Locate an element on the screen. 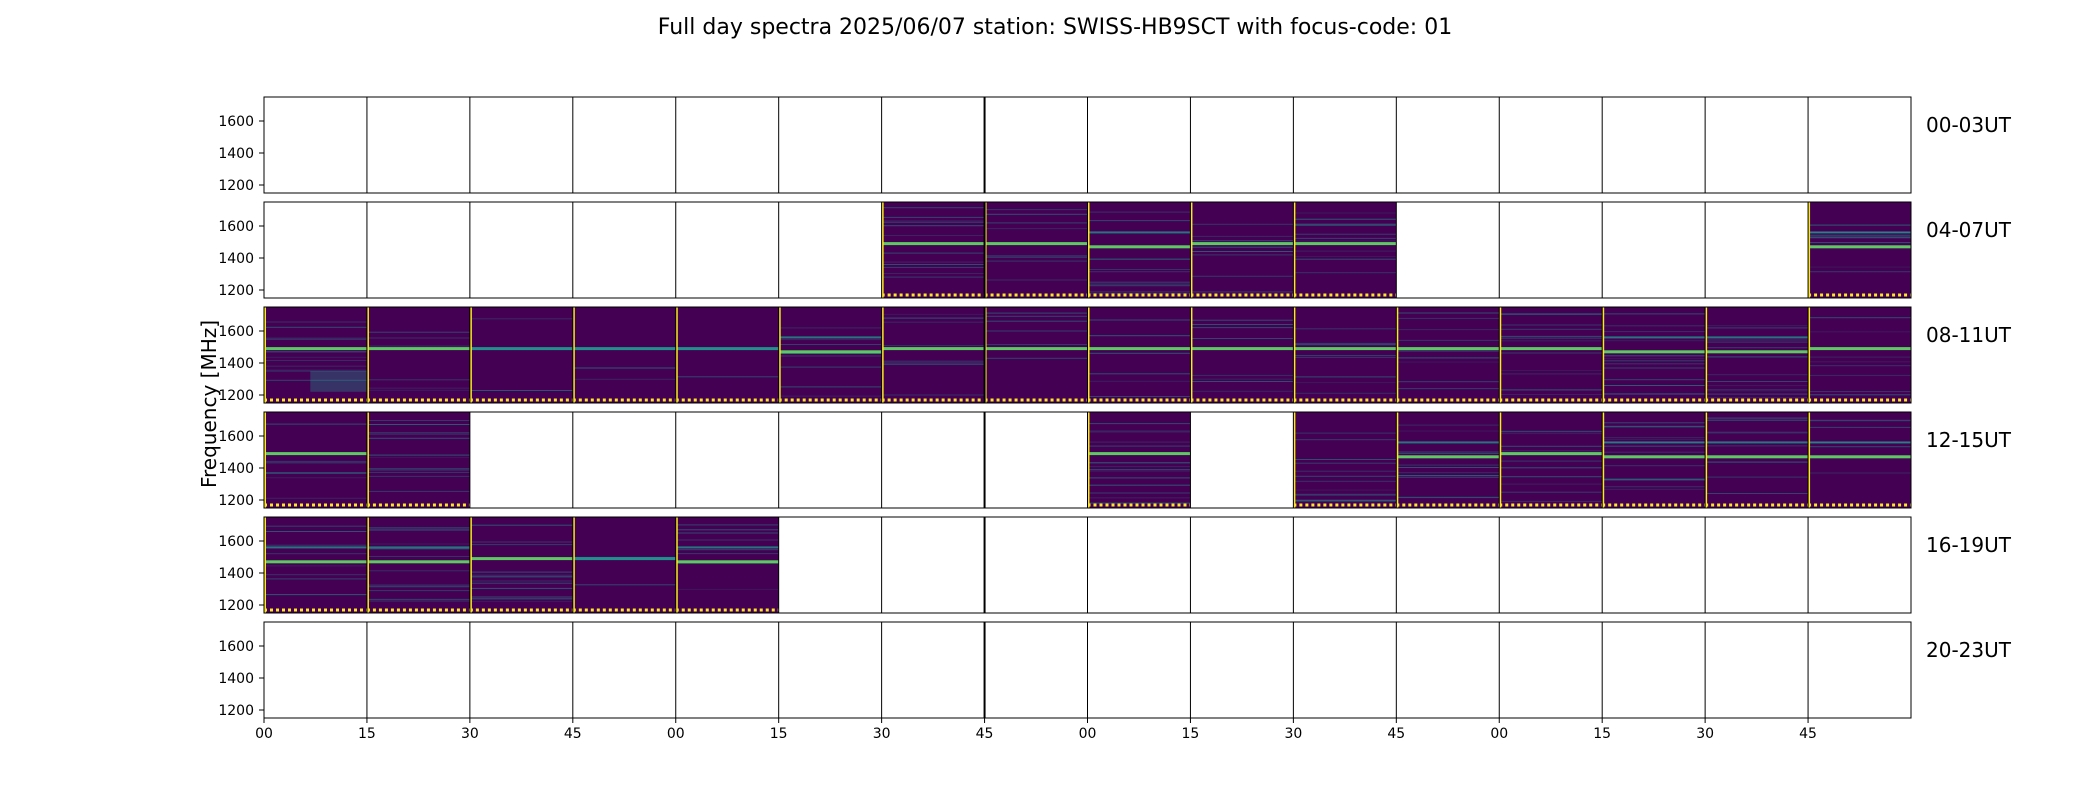 Image resolution: width=2100 pixels, height=800 pixels. y-tick-label: 1200 is located at coordinates (236, 711).